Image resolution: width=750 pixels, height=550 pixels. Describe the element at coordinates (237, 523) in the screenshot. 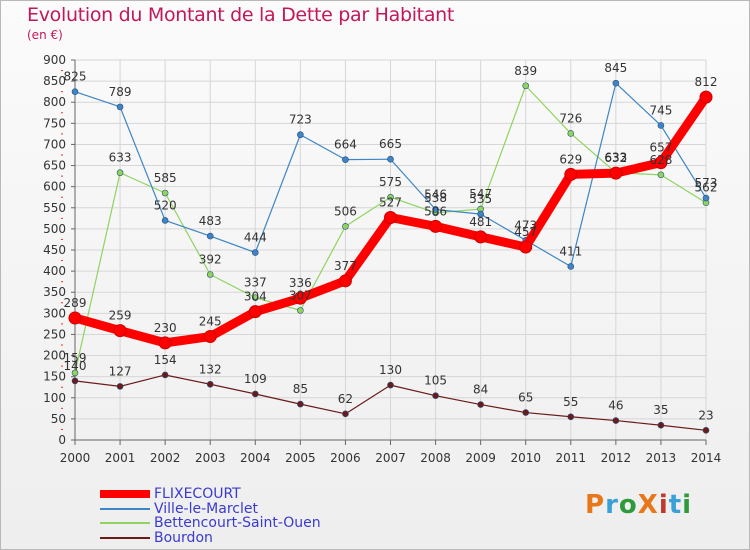

I see `legend-label: Bettencourt-Saint-Ouen` at that location.